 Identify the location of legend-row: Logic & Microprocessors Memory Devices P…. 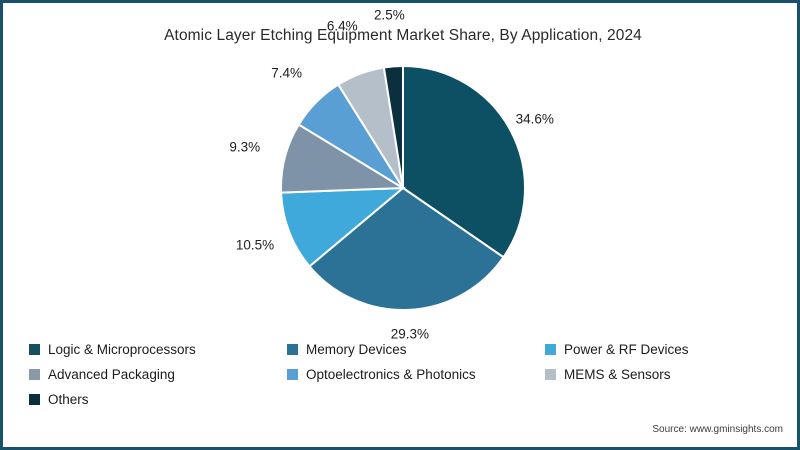
(394, 349).